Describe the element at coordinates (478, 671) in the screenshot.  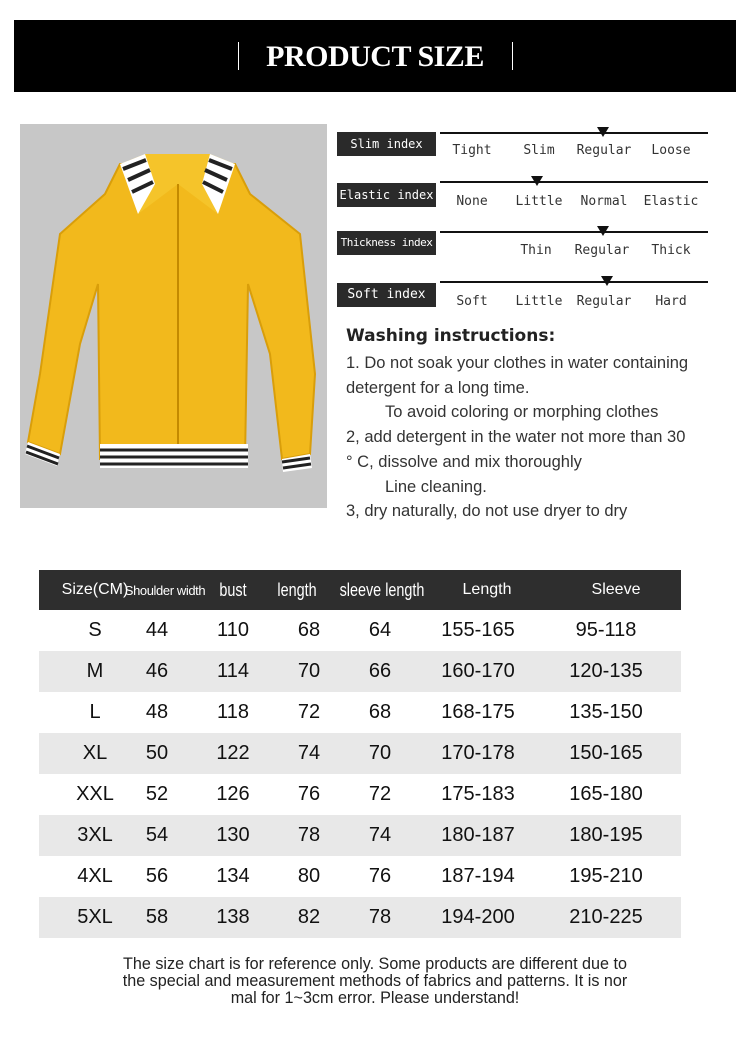
I see `table-cell: 160-170` at that location.